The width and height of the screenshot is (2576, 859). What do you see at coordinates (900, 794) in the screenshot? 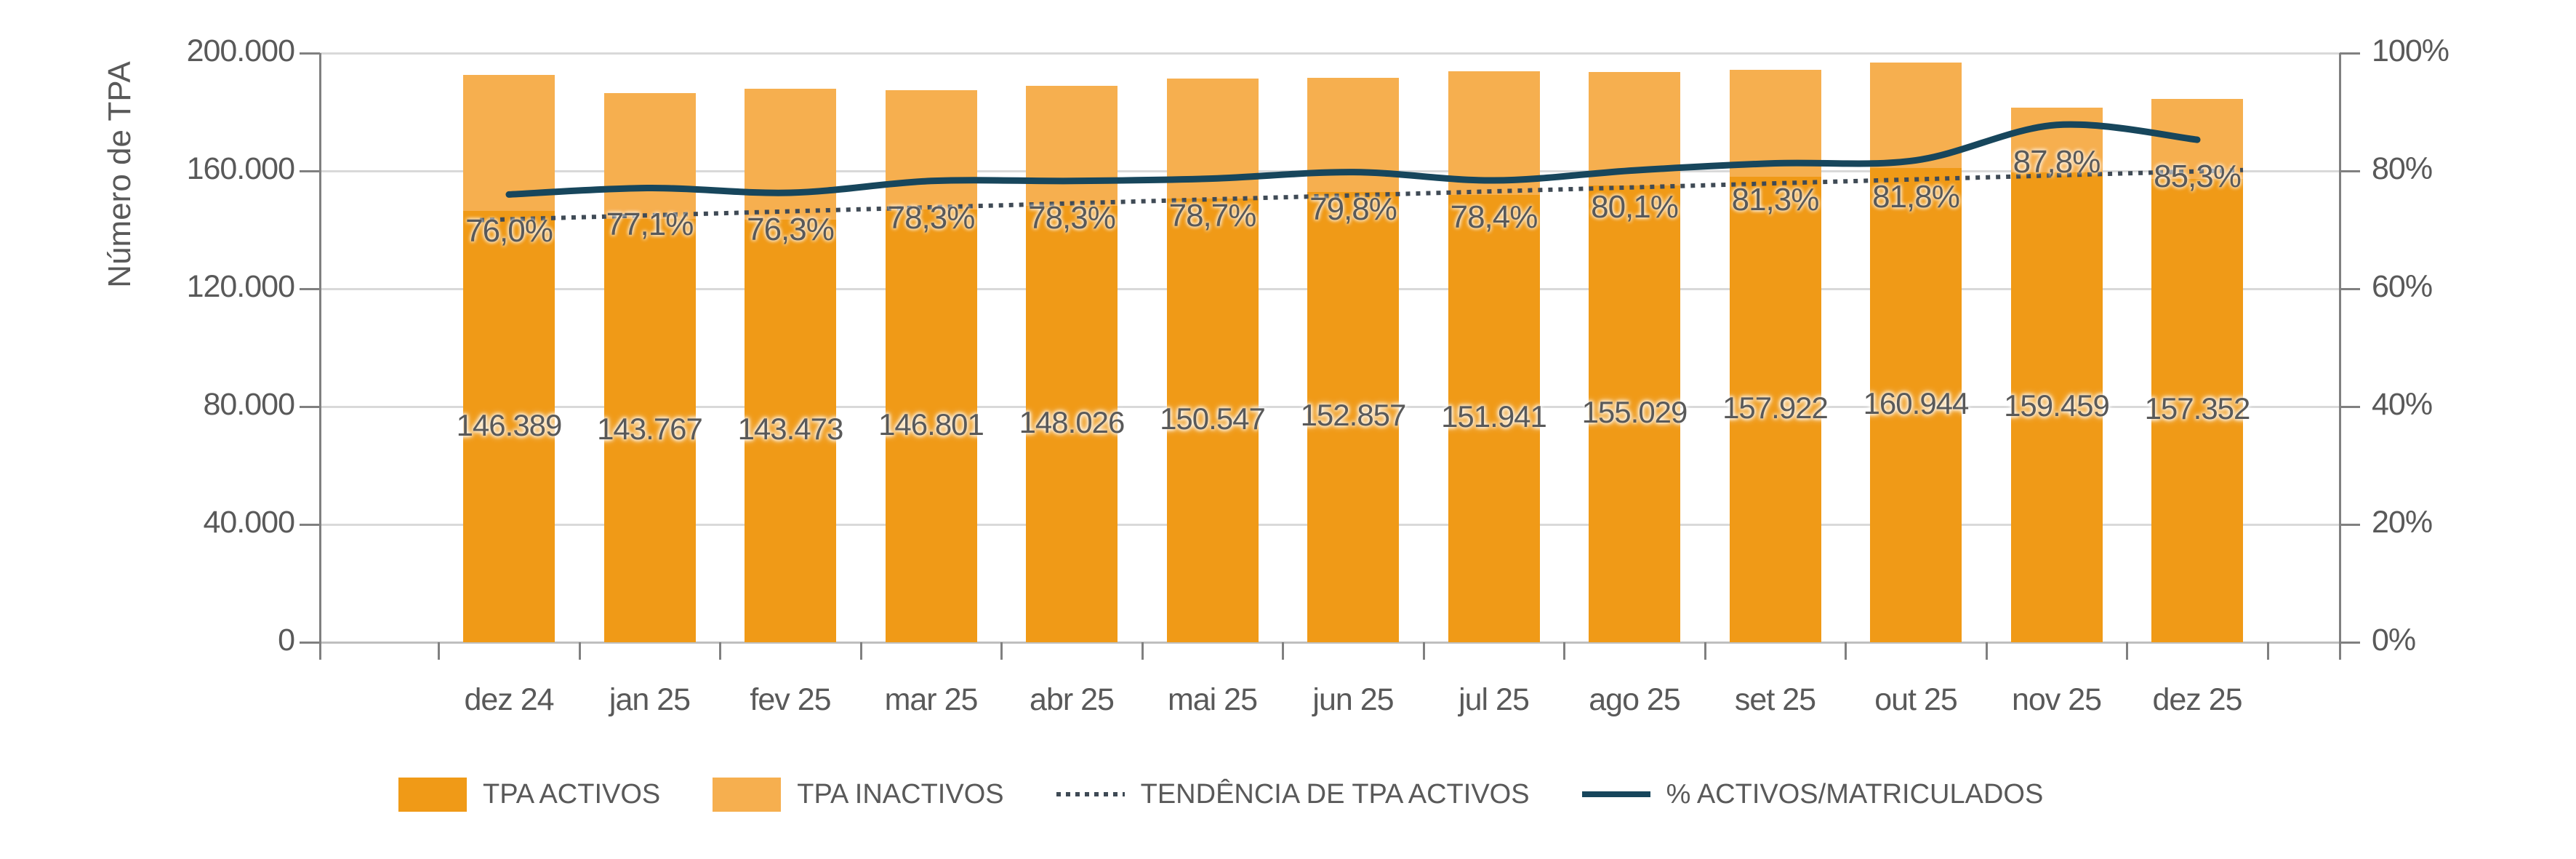
I see `legend-label: TPA INACTIVOS` at bounding box center [900, 794].